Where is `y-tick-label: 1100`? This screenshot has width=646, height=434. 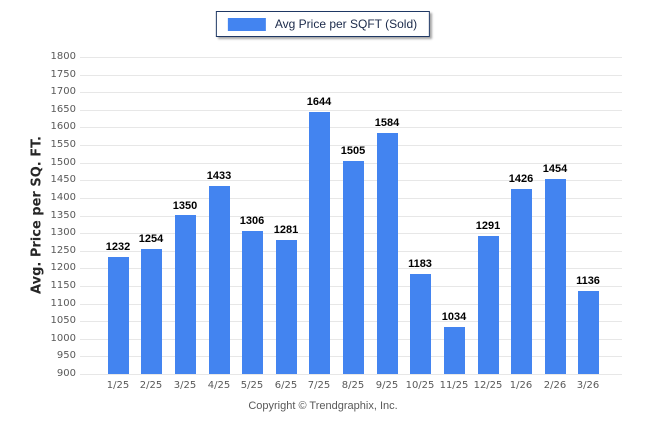
y-tick-label: 1100 is located at coordinates (63, 303).